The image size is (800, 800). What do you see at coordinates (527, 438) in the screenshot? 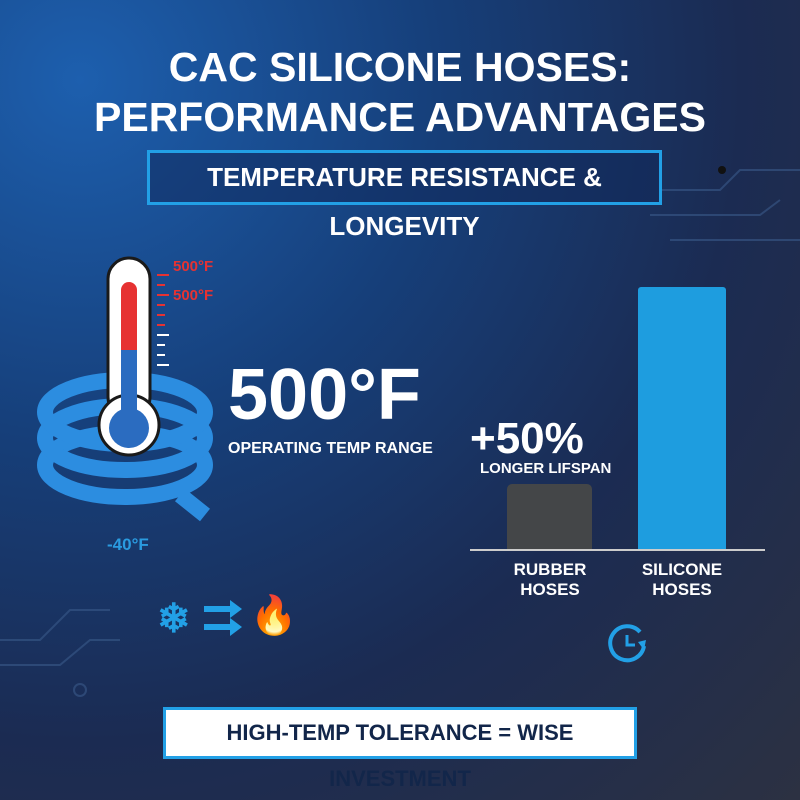
I see `lifespan-value: +50%` at bounding box center [527, 438].